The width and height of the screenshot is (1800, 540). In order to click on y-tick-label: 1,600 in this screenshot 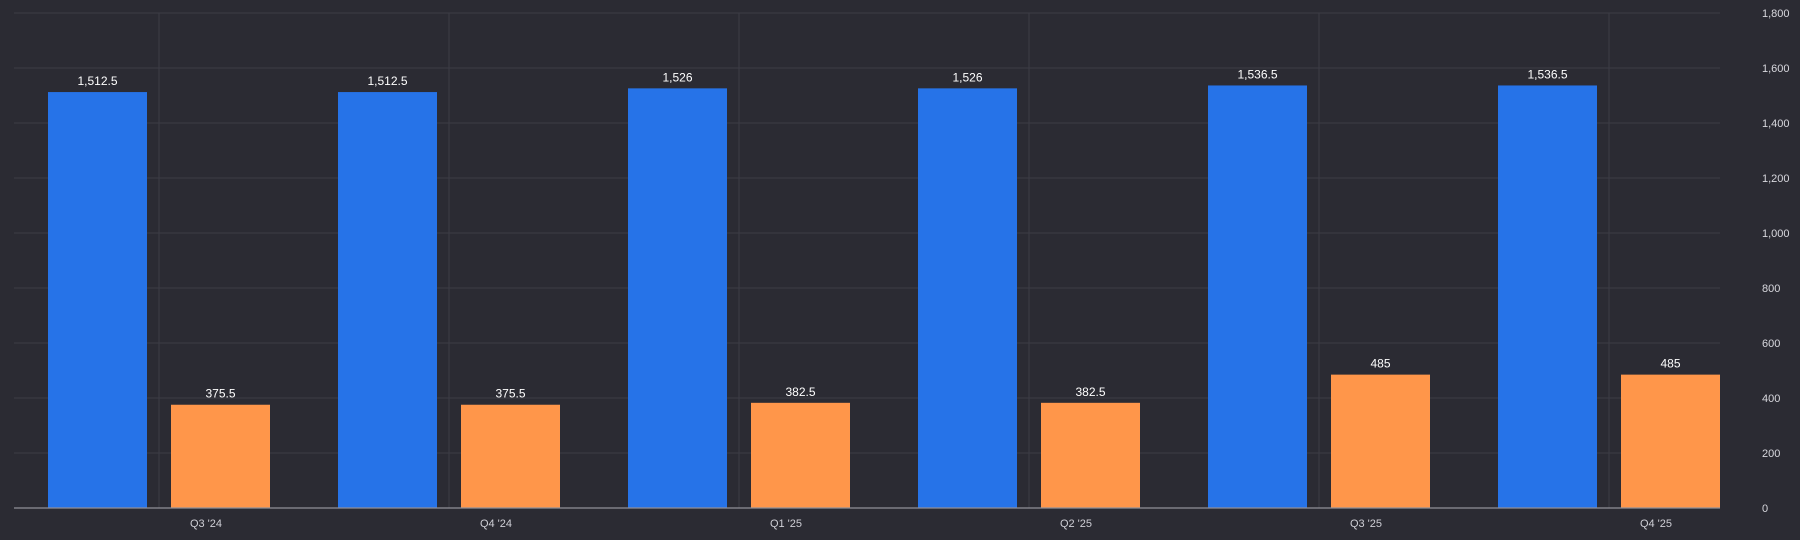, I will do `click(1776, 69)`.